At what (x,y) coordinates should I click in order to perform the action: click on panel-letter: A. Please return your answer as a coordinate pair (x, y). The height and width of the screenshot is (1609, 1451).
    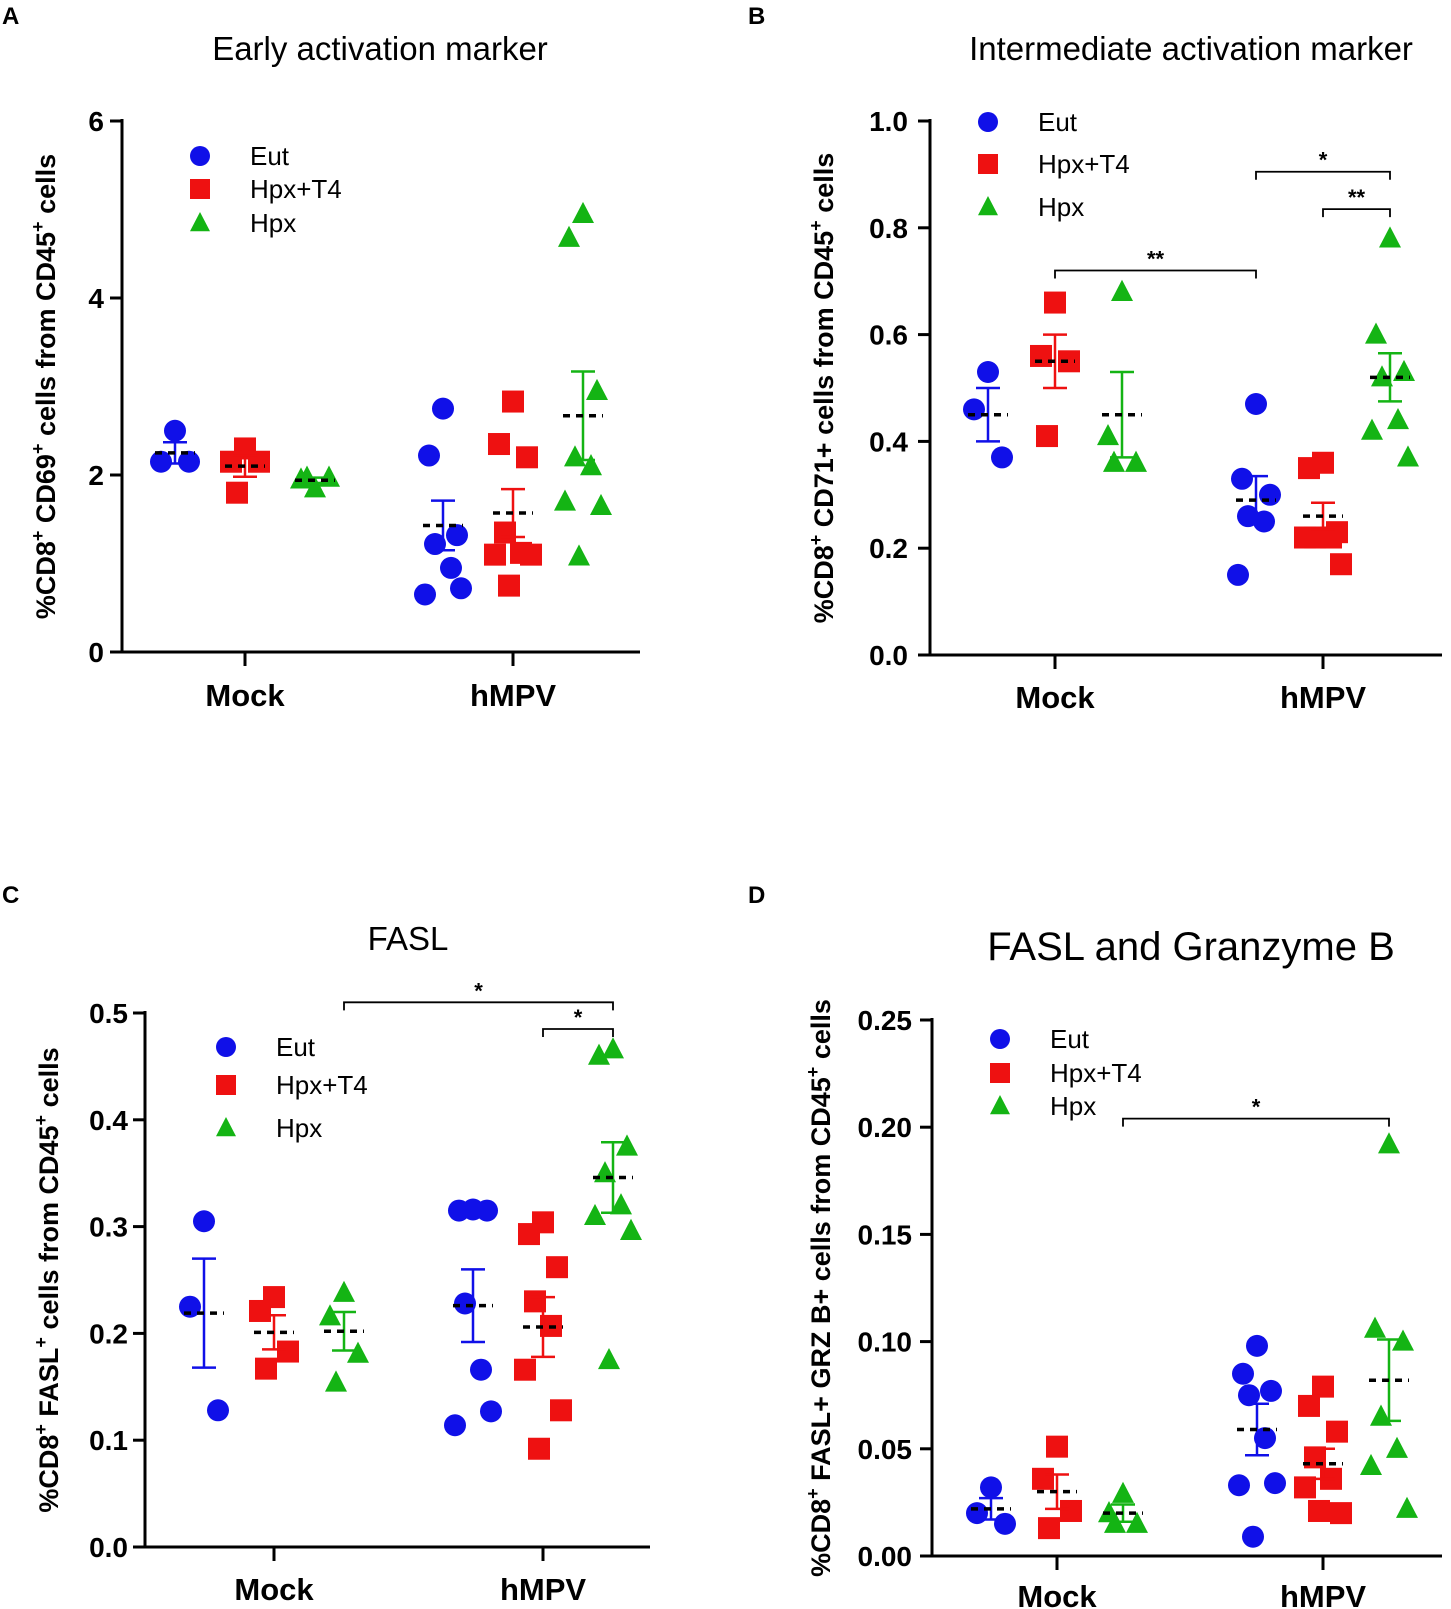
    Looking at the image, I should click on (10, 16).